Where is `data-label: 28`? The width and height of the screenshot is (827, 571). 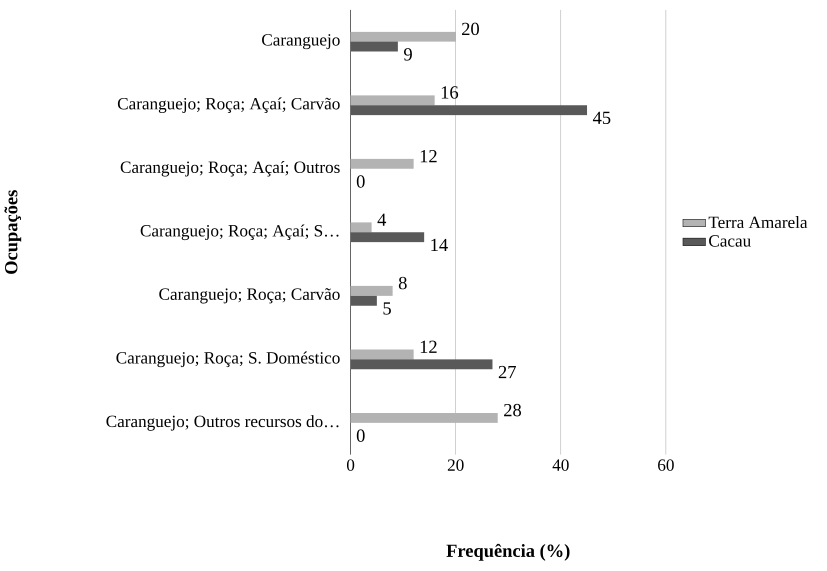 data-label: 28 is located at coordinates (513, 410).